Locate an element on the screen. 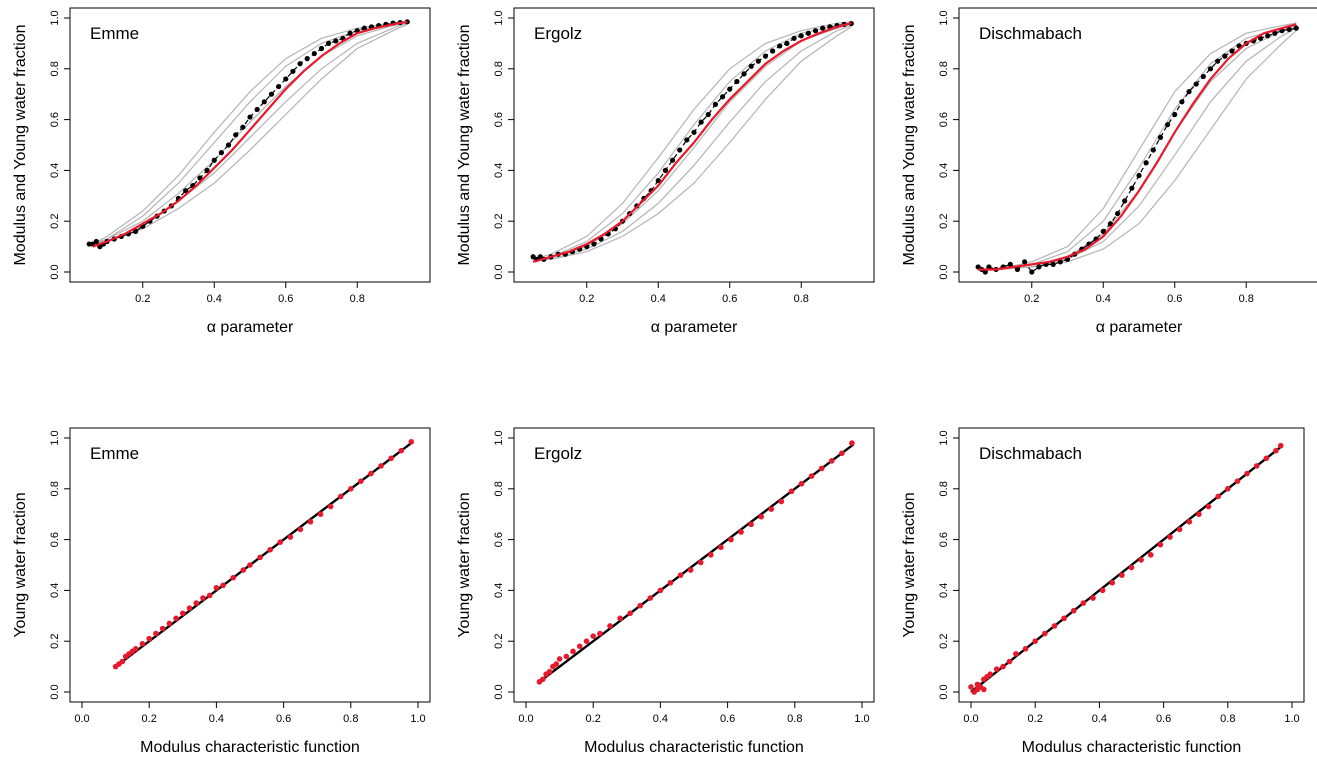  y-tick-label: 0.4 is located at coordinates (499, 170).